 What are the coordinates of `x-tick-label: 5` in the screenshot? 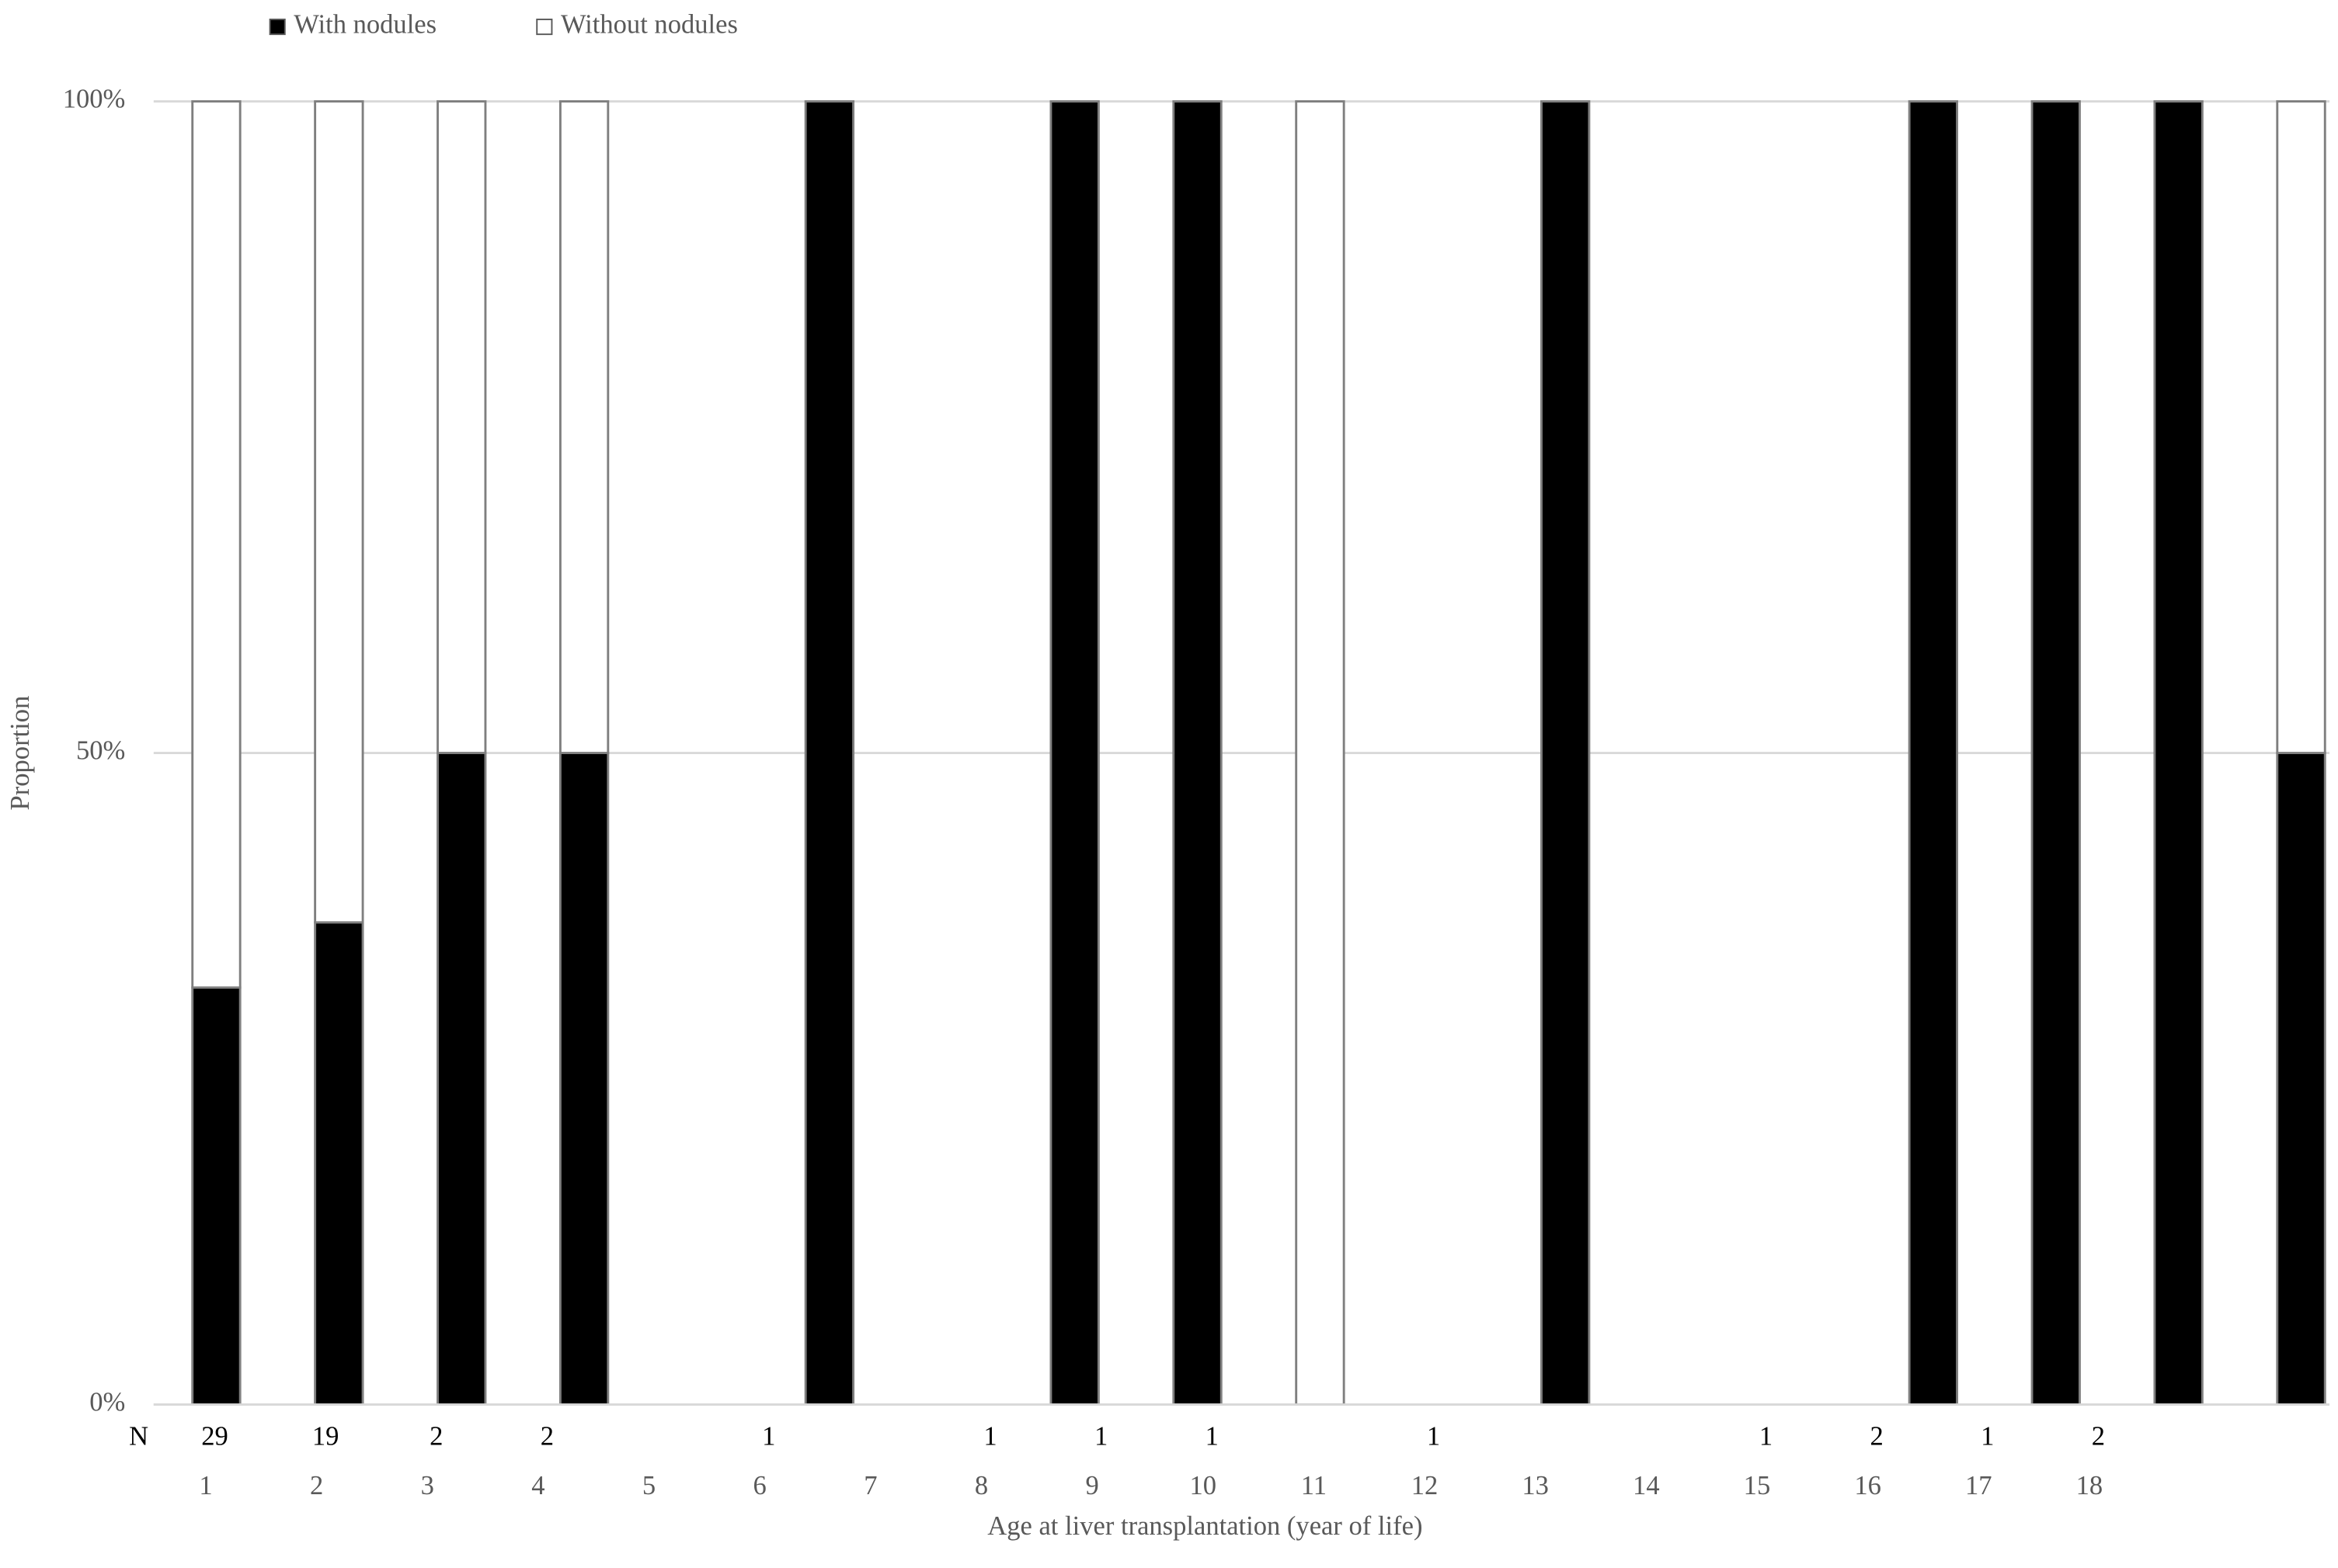 It's located at (649, 1485).